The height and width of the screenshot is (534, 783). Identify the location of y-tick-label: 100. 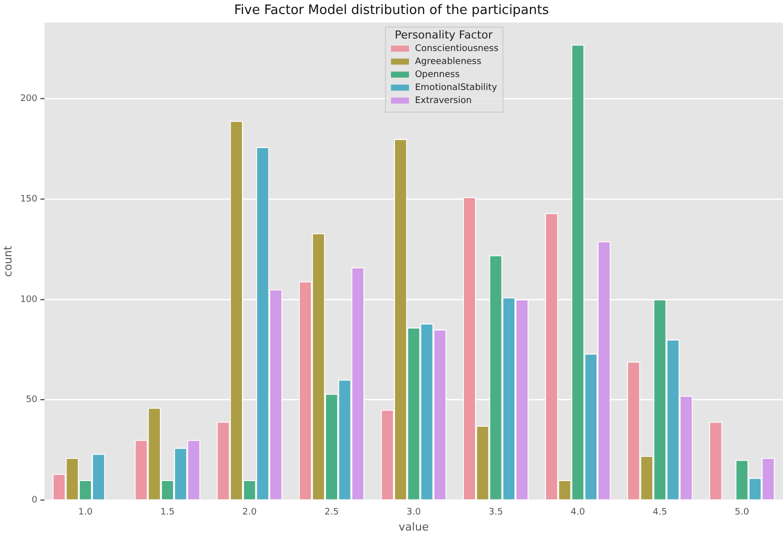
(29, 299).